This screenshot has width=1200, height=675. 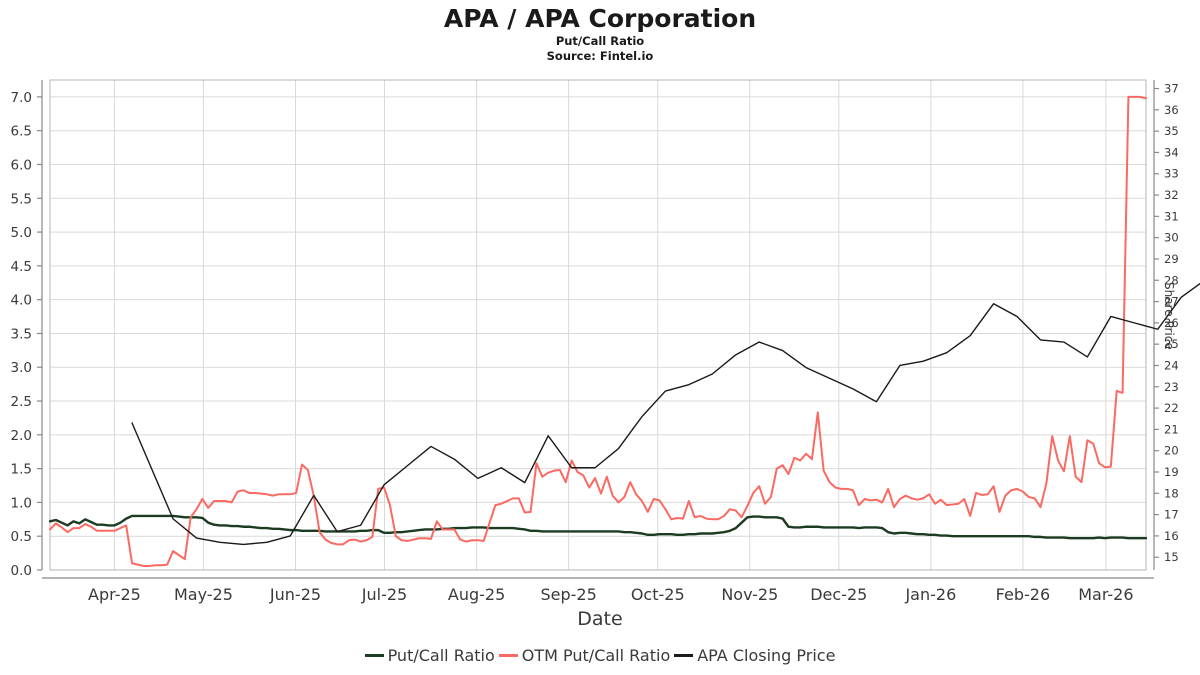 What do you see at coordinates (1171, 110) in the screenshot?
I see `y2-axis-tick-label: 36` at bounding box center [1171, 110].